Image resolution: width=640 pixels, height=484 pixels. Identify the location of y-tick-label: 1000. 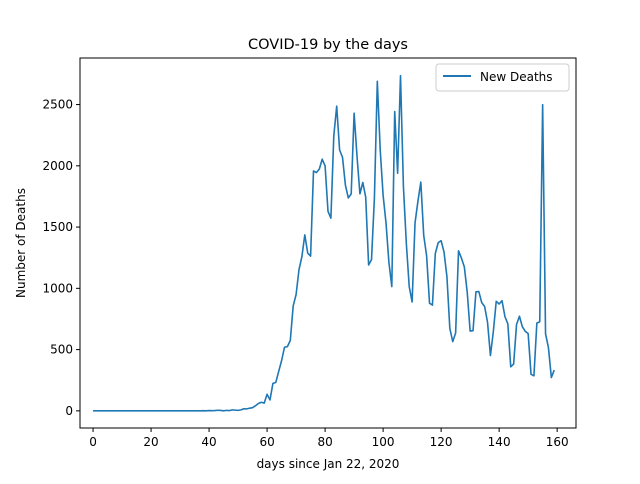
(57, 288).